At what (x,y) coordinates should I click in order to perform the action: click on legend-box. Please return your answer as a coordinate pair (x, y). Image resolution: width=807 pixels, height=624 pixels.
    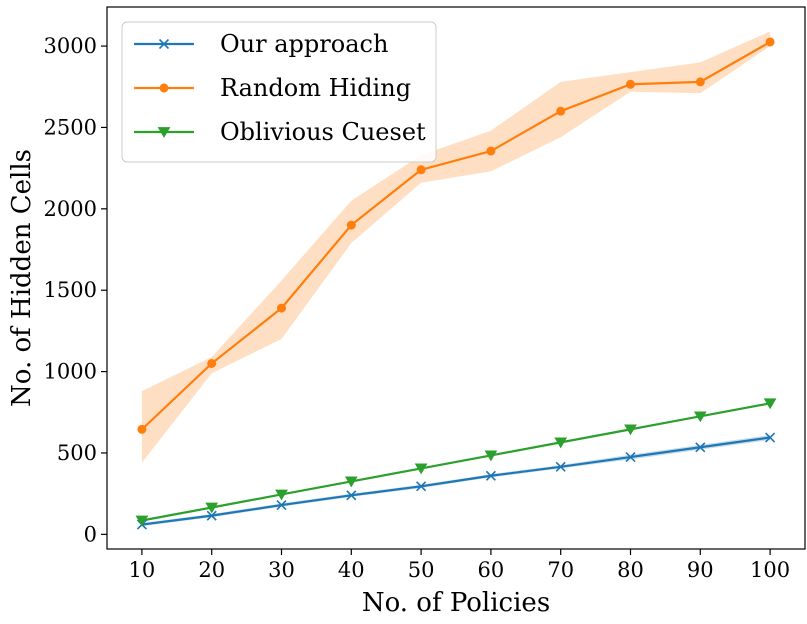
    Looking at the image, I should click on (279, 92).